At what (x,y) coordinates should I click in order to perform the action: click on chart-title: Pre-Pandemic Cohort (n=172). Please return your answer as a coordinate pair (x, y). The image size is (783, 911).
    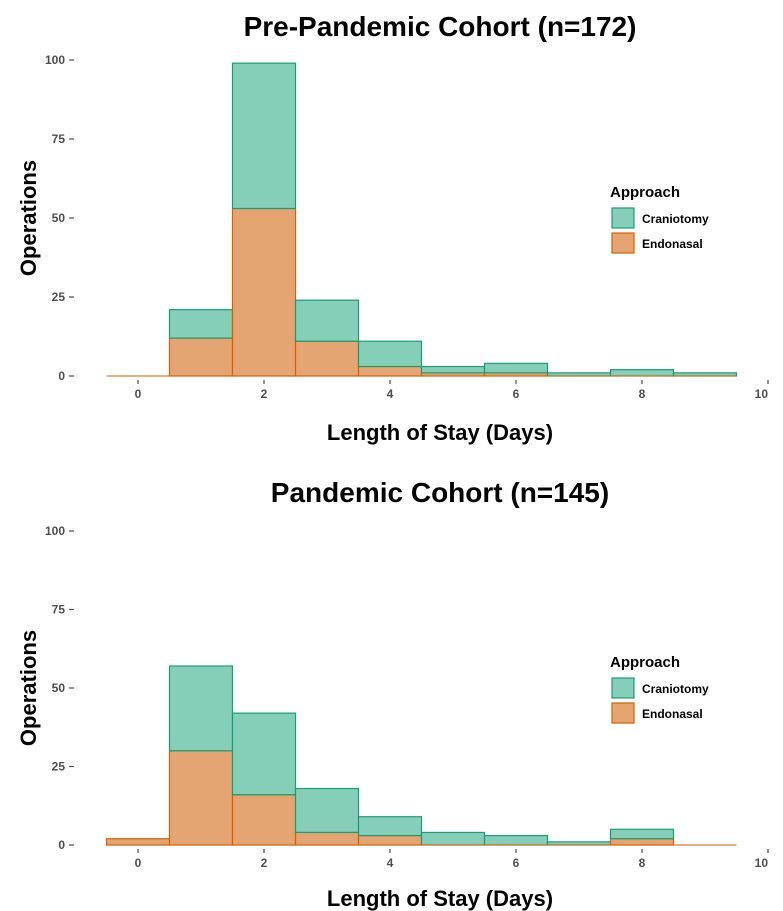
    Looking at the image, I should click on (440, 26).